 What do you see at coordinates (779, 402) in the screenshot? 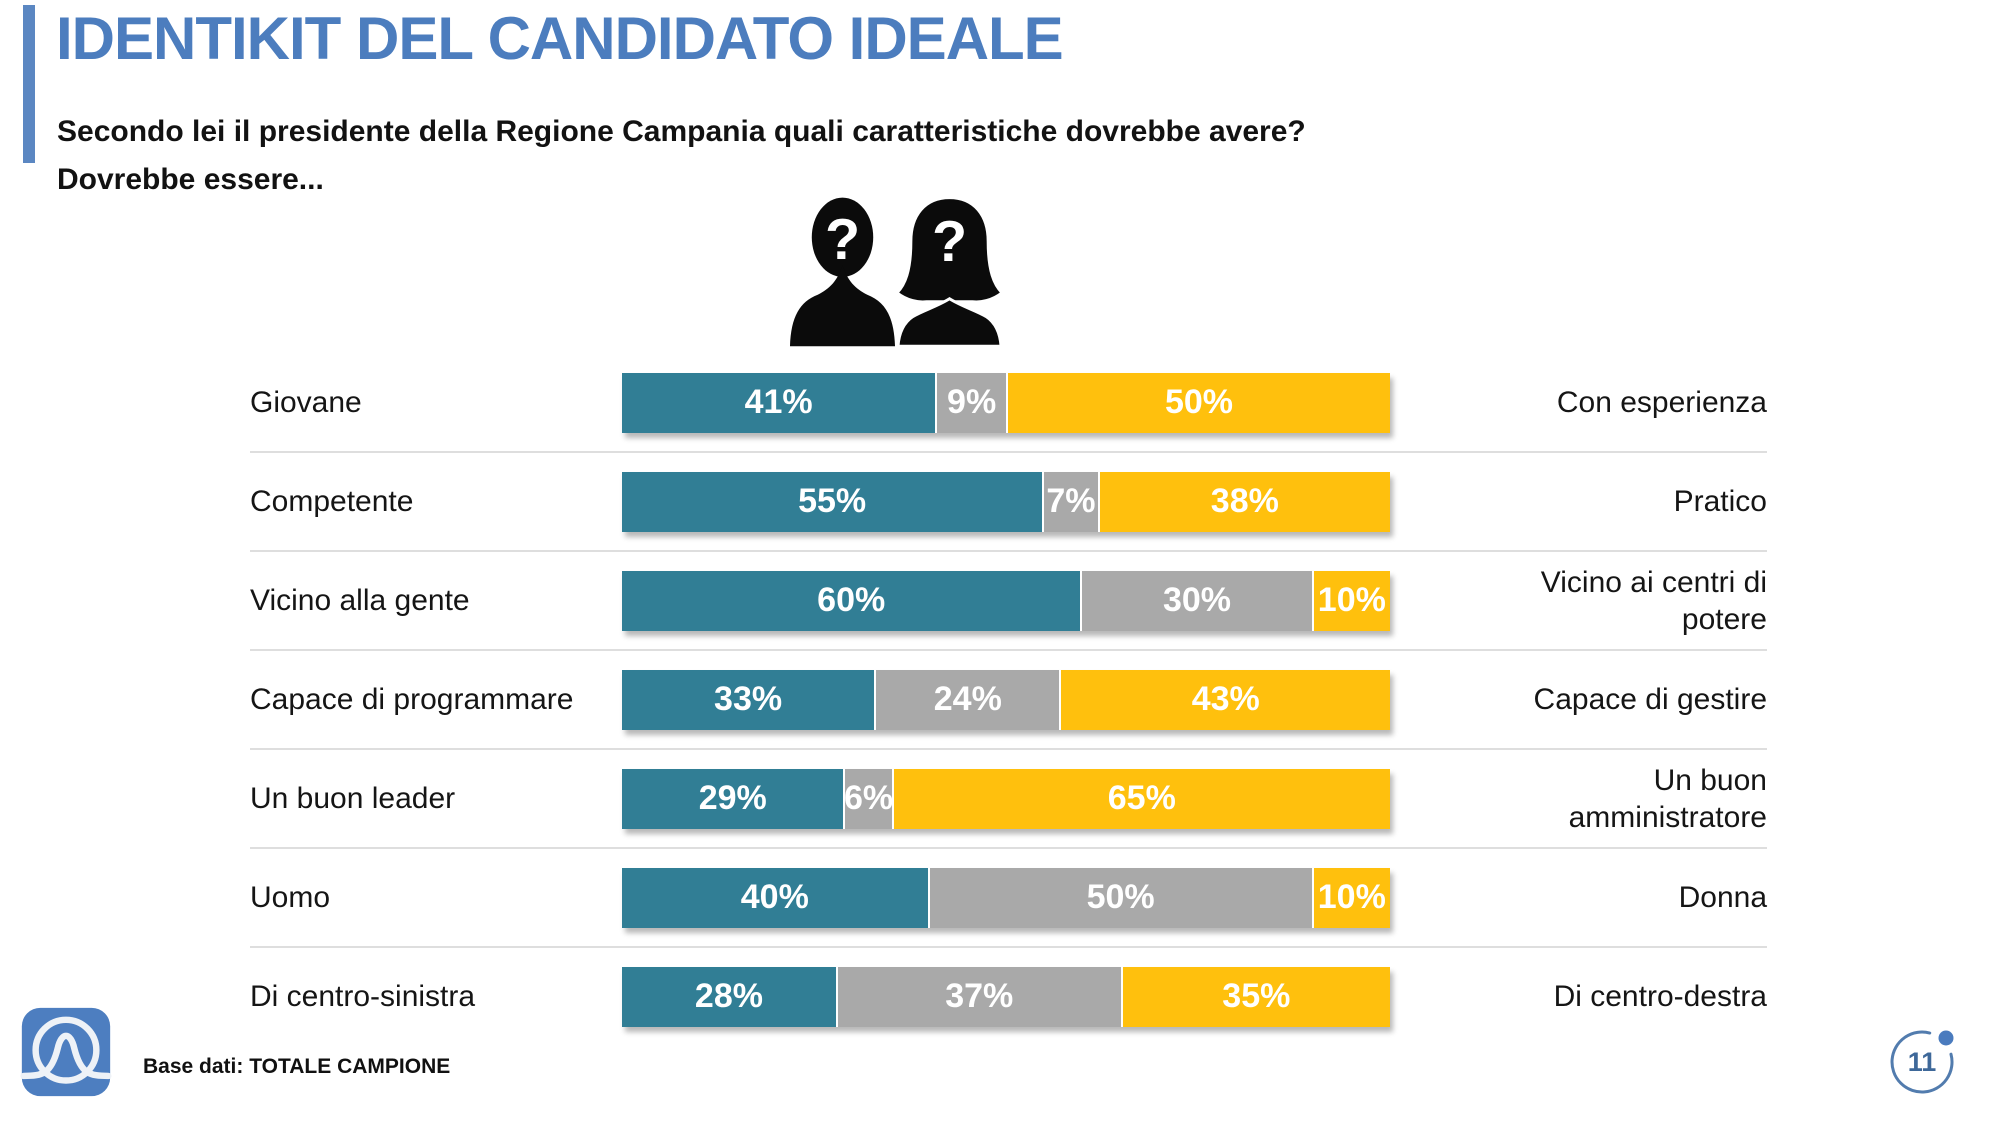
I see `segment-left-option: 41%` at bounding box center [779, 402].